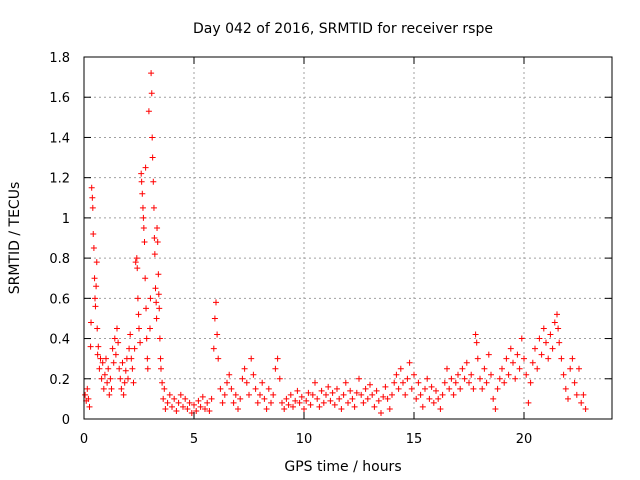 This screenshot has width=640, height=480. I want to click on y-tick-labels: 0 0.2 0.4 0.6 0.8 1 1.2 1.4 1.6 1.8, so click(59, 239).